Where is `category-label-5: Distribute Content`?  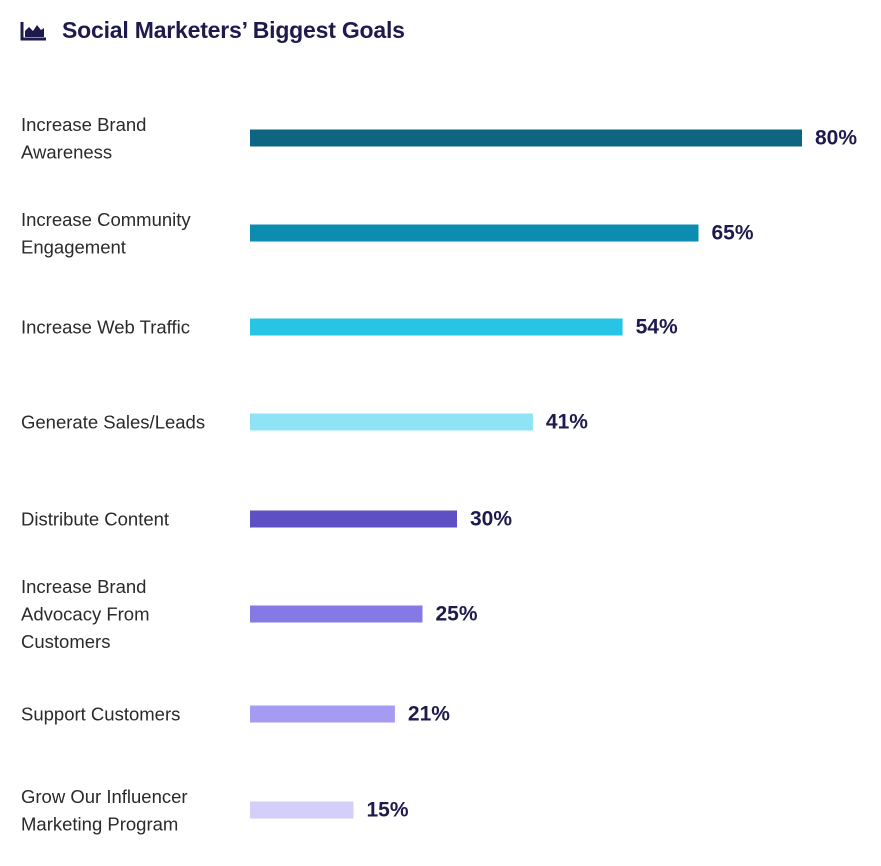 category-label-5: Distribute Content is located at coordinates (95, 519).